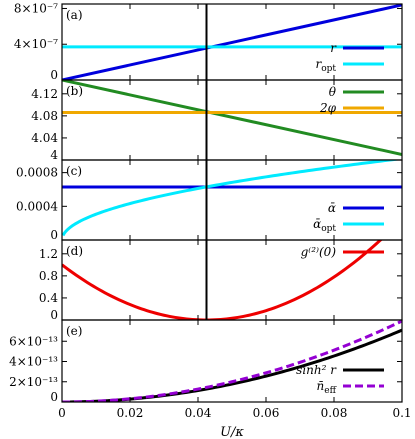  I want to click on ytick-label: 2×10⁻¹³, so click(33, 382).